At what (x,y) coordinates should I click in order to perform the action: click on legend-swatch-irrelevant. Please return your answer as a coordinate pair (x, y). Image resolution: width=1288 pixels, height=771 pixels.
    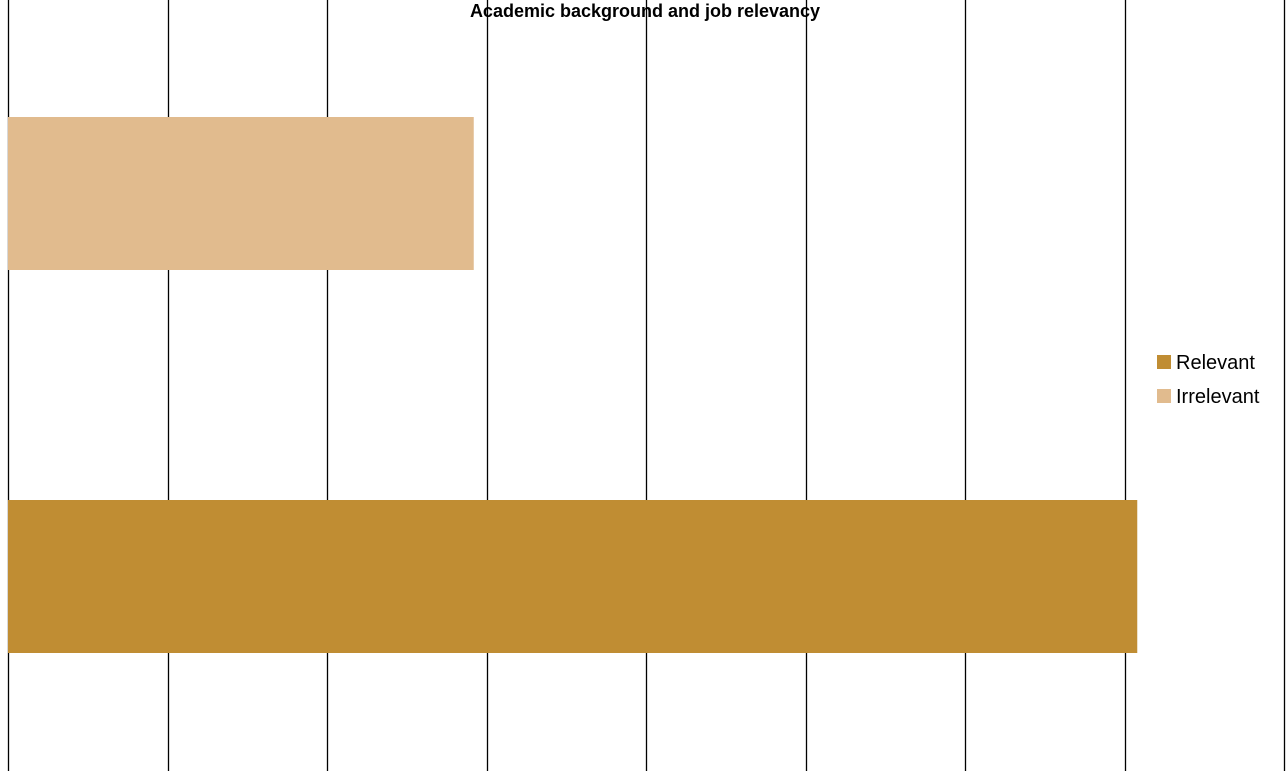
    Looking at the image, I should click on (1164, 396).